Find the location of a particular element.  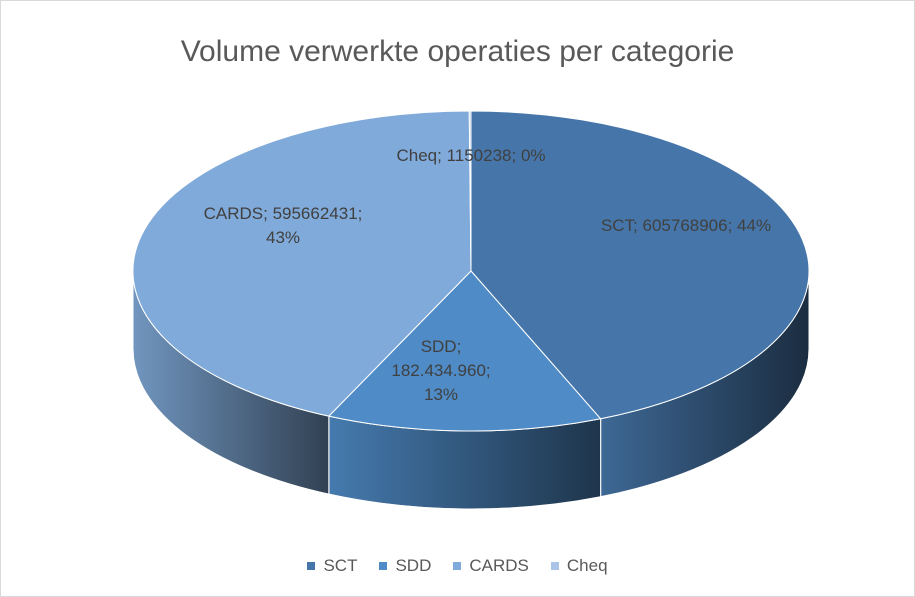

data-label: SCT; 605768906; 44% is located at coordinates (686, 225).